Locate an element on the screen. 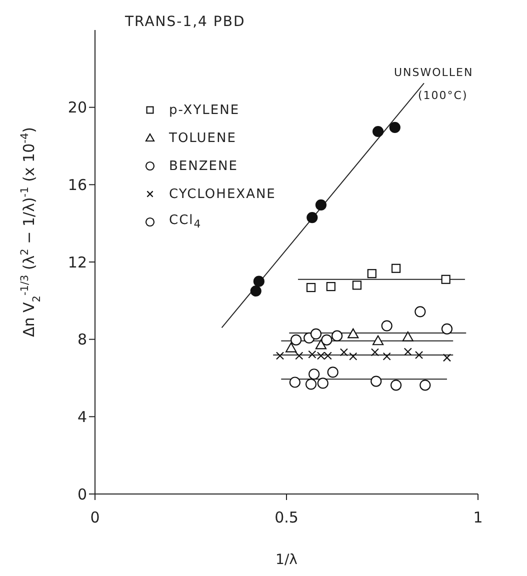 The image size is (527, 576). x-tick-label: 0.5 is located at coordinates (286, 517).